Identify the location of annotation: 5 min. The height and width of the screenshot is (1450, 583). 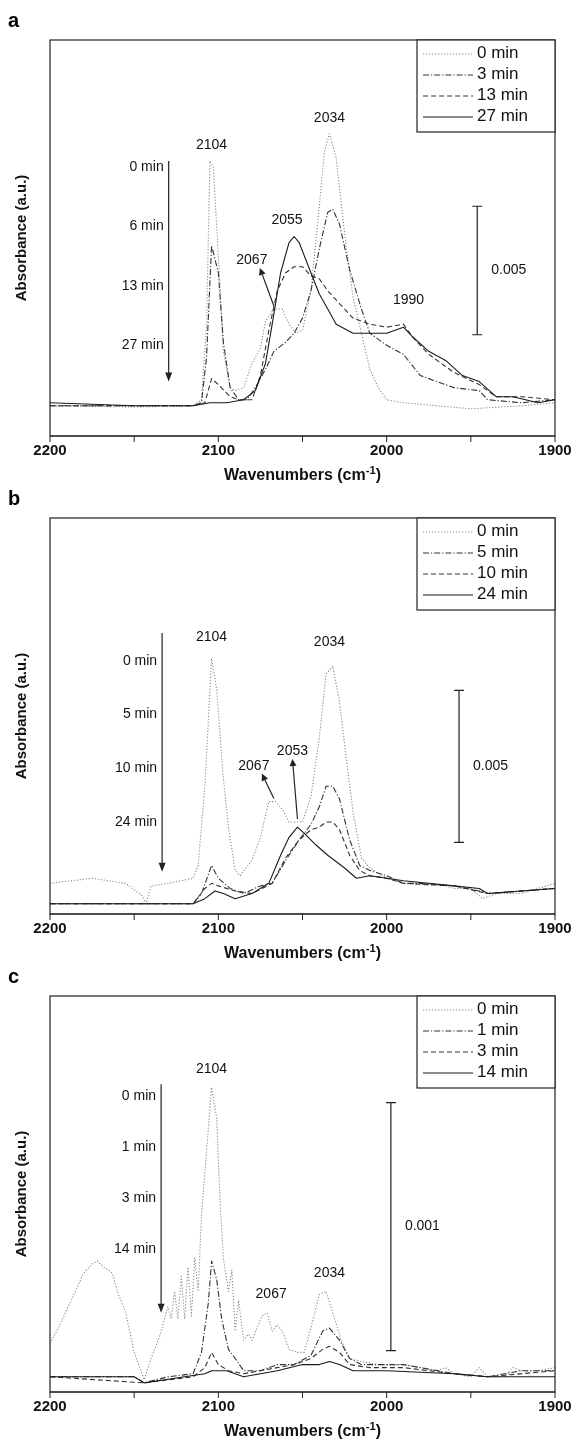
(140, 713).